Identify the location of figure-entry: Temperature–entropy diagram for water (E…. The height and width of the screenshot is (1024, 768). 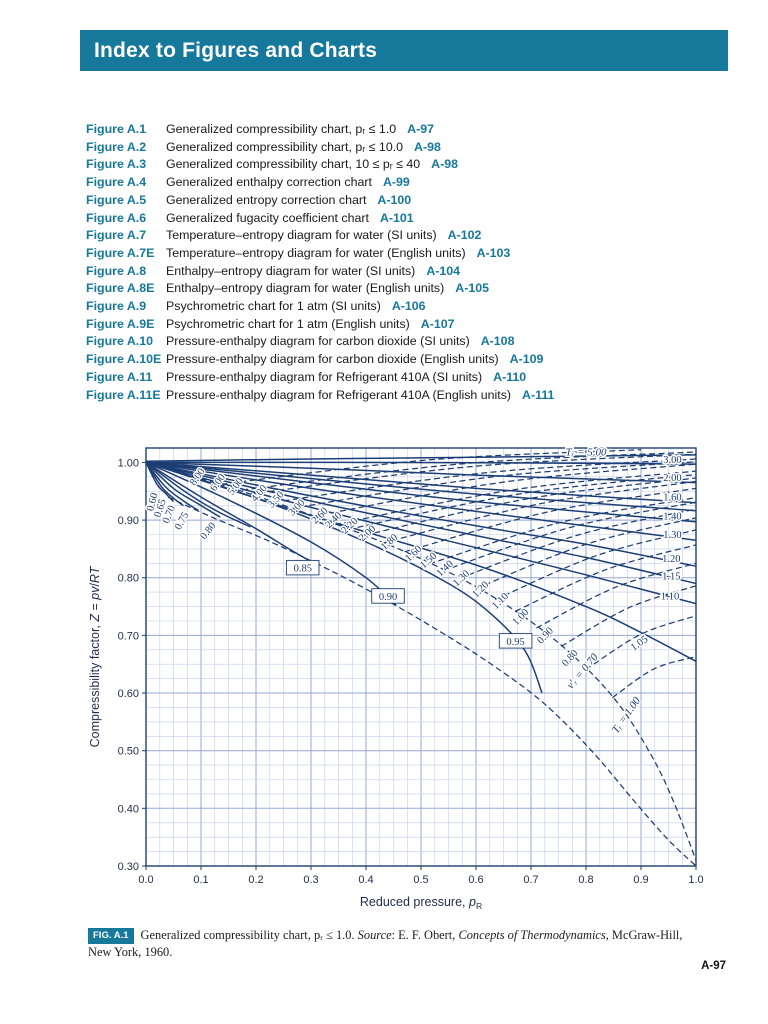
(338, 254).